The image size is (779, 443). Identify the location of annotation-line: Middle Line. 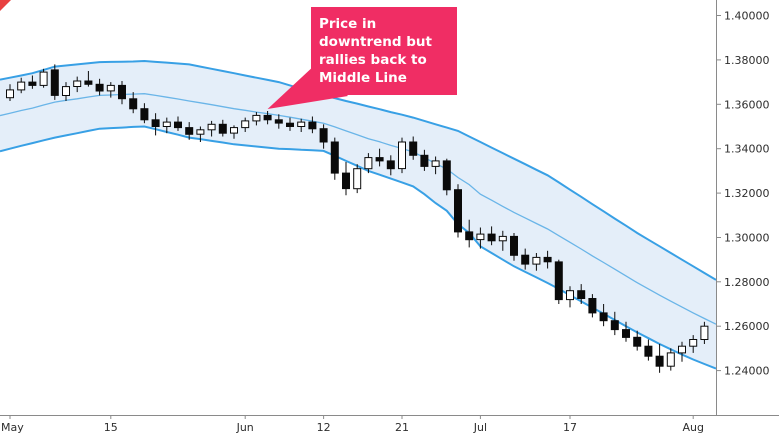
(363, 78).